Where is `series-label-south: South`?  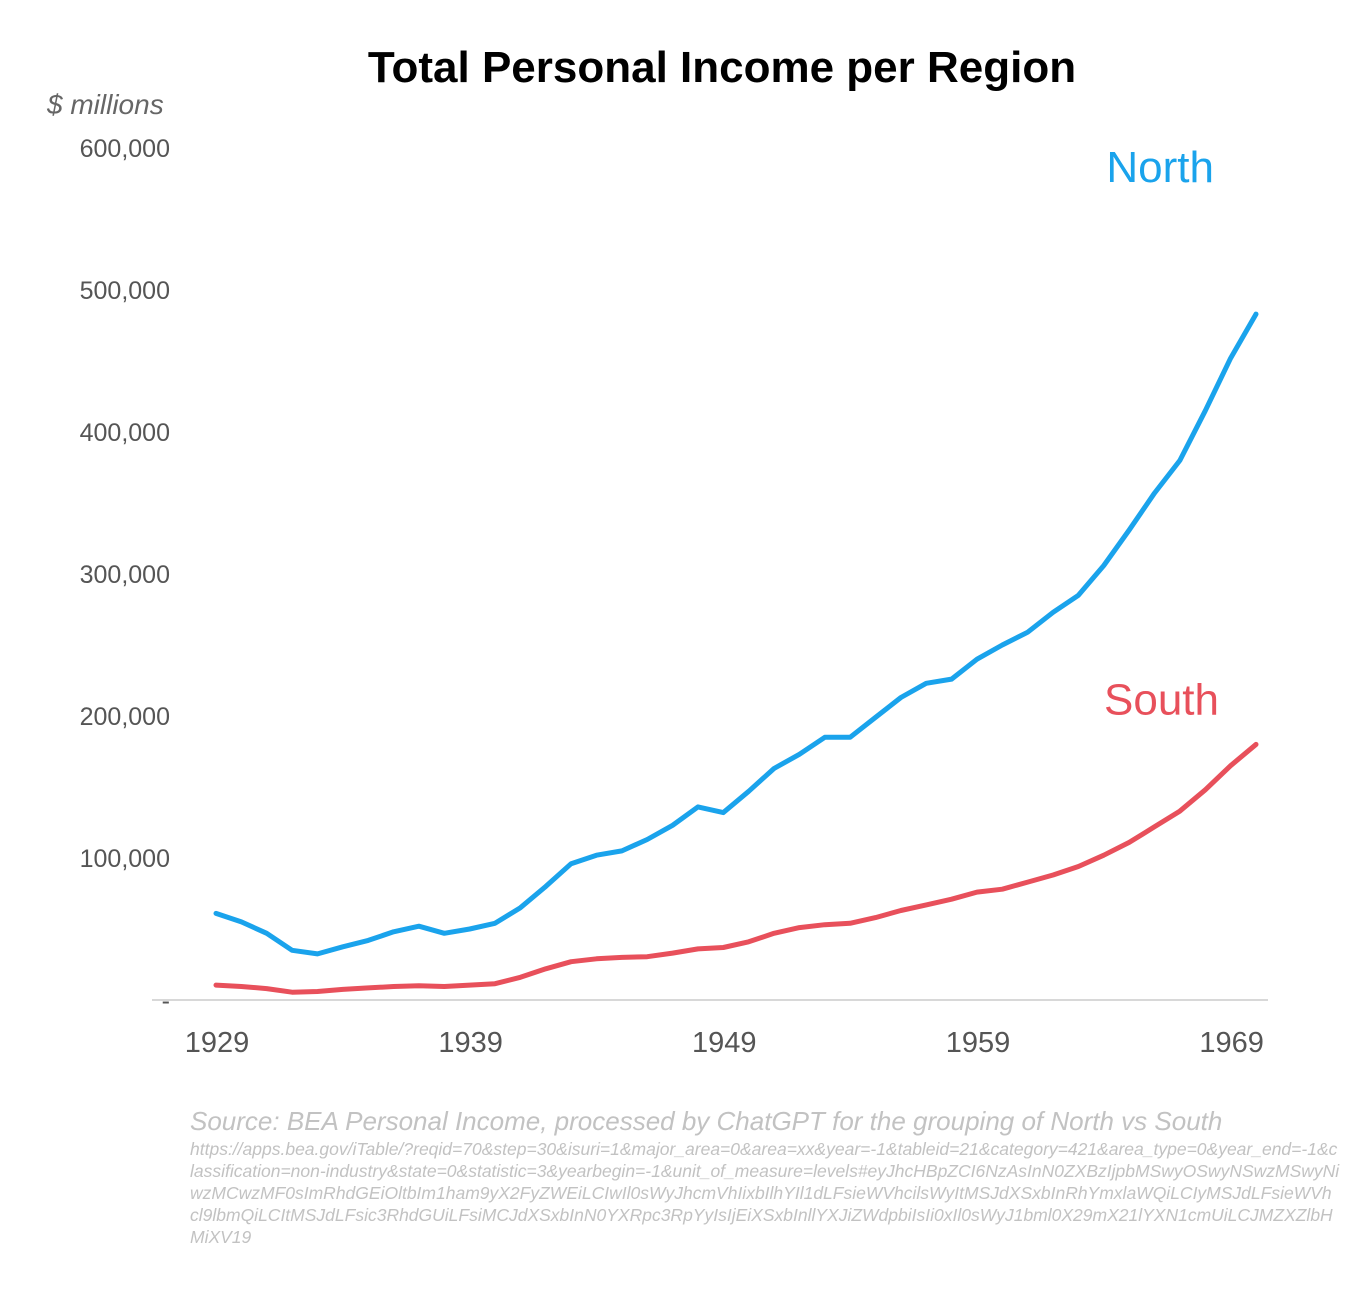 series-label-south: South is located at coordinates (1161, 699).